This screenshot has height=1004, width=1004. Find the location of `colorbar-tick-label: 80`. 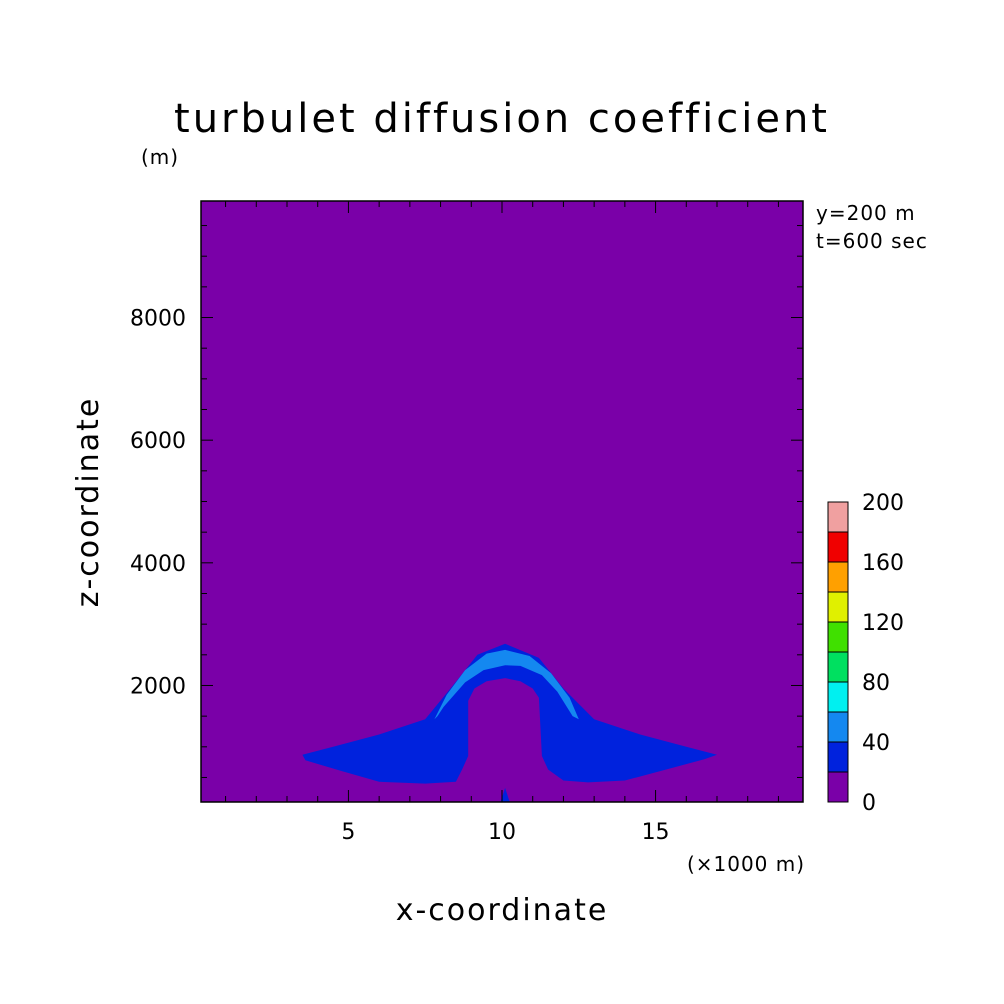

colorbar-tick-label: 80 is located at coordinates (876, 683).